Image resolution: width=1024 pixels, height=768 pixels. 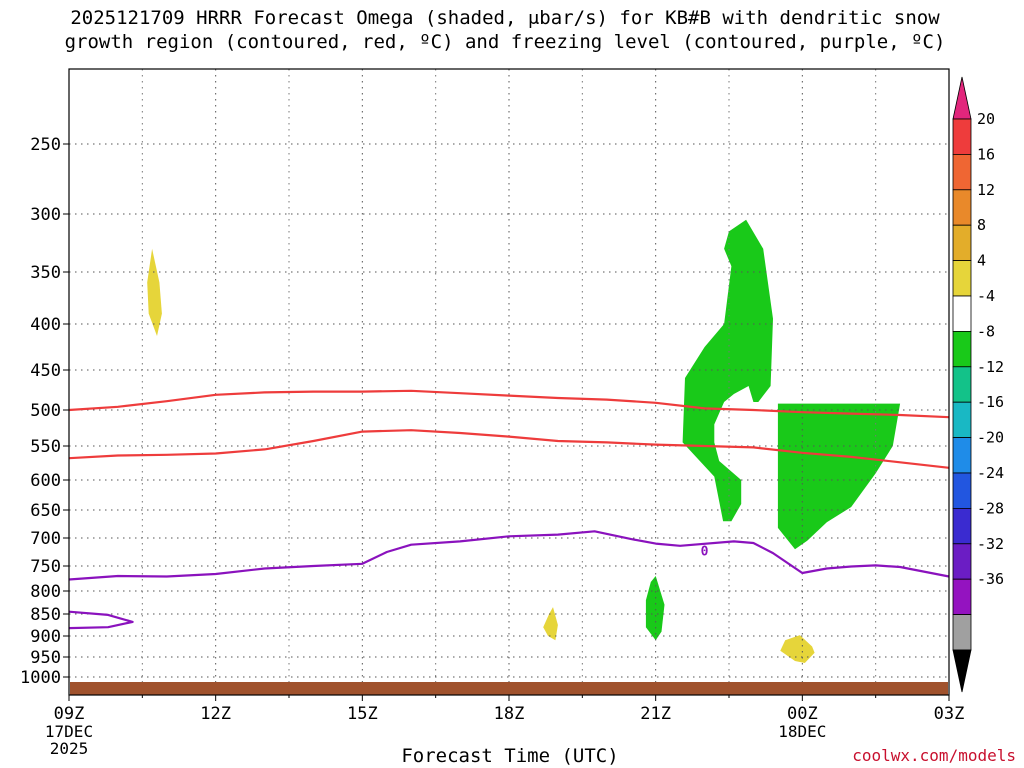 I want to click on ground-layer, so click(x=509, y=688).